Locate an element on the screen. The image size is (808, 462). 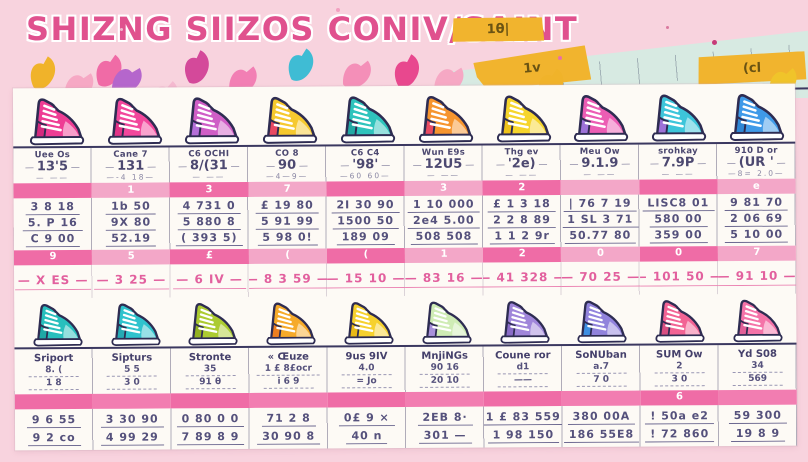
table-cell: 1 £ 83 559 is located at coordinates (523, 417).